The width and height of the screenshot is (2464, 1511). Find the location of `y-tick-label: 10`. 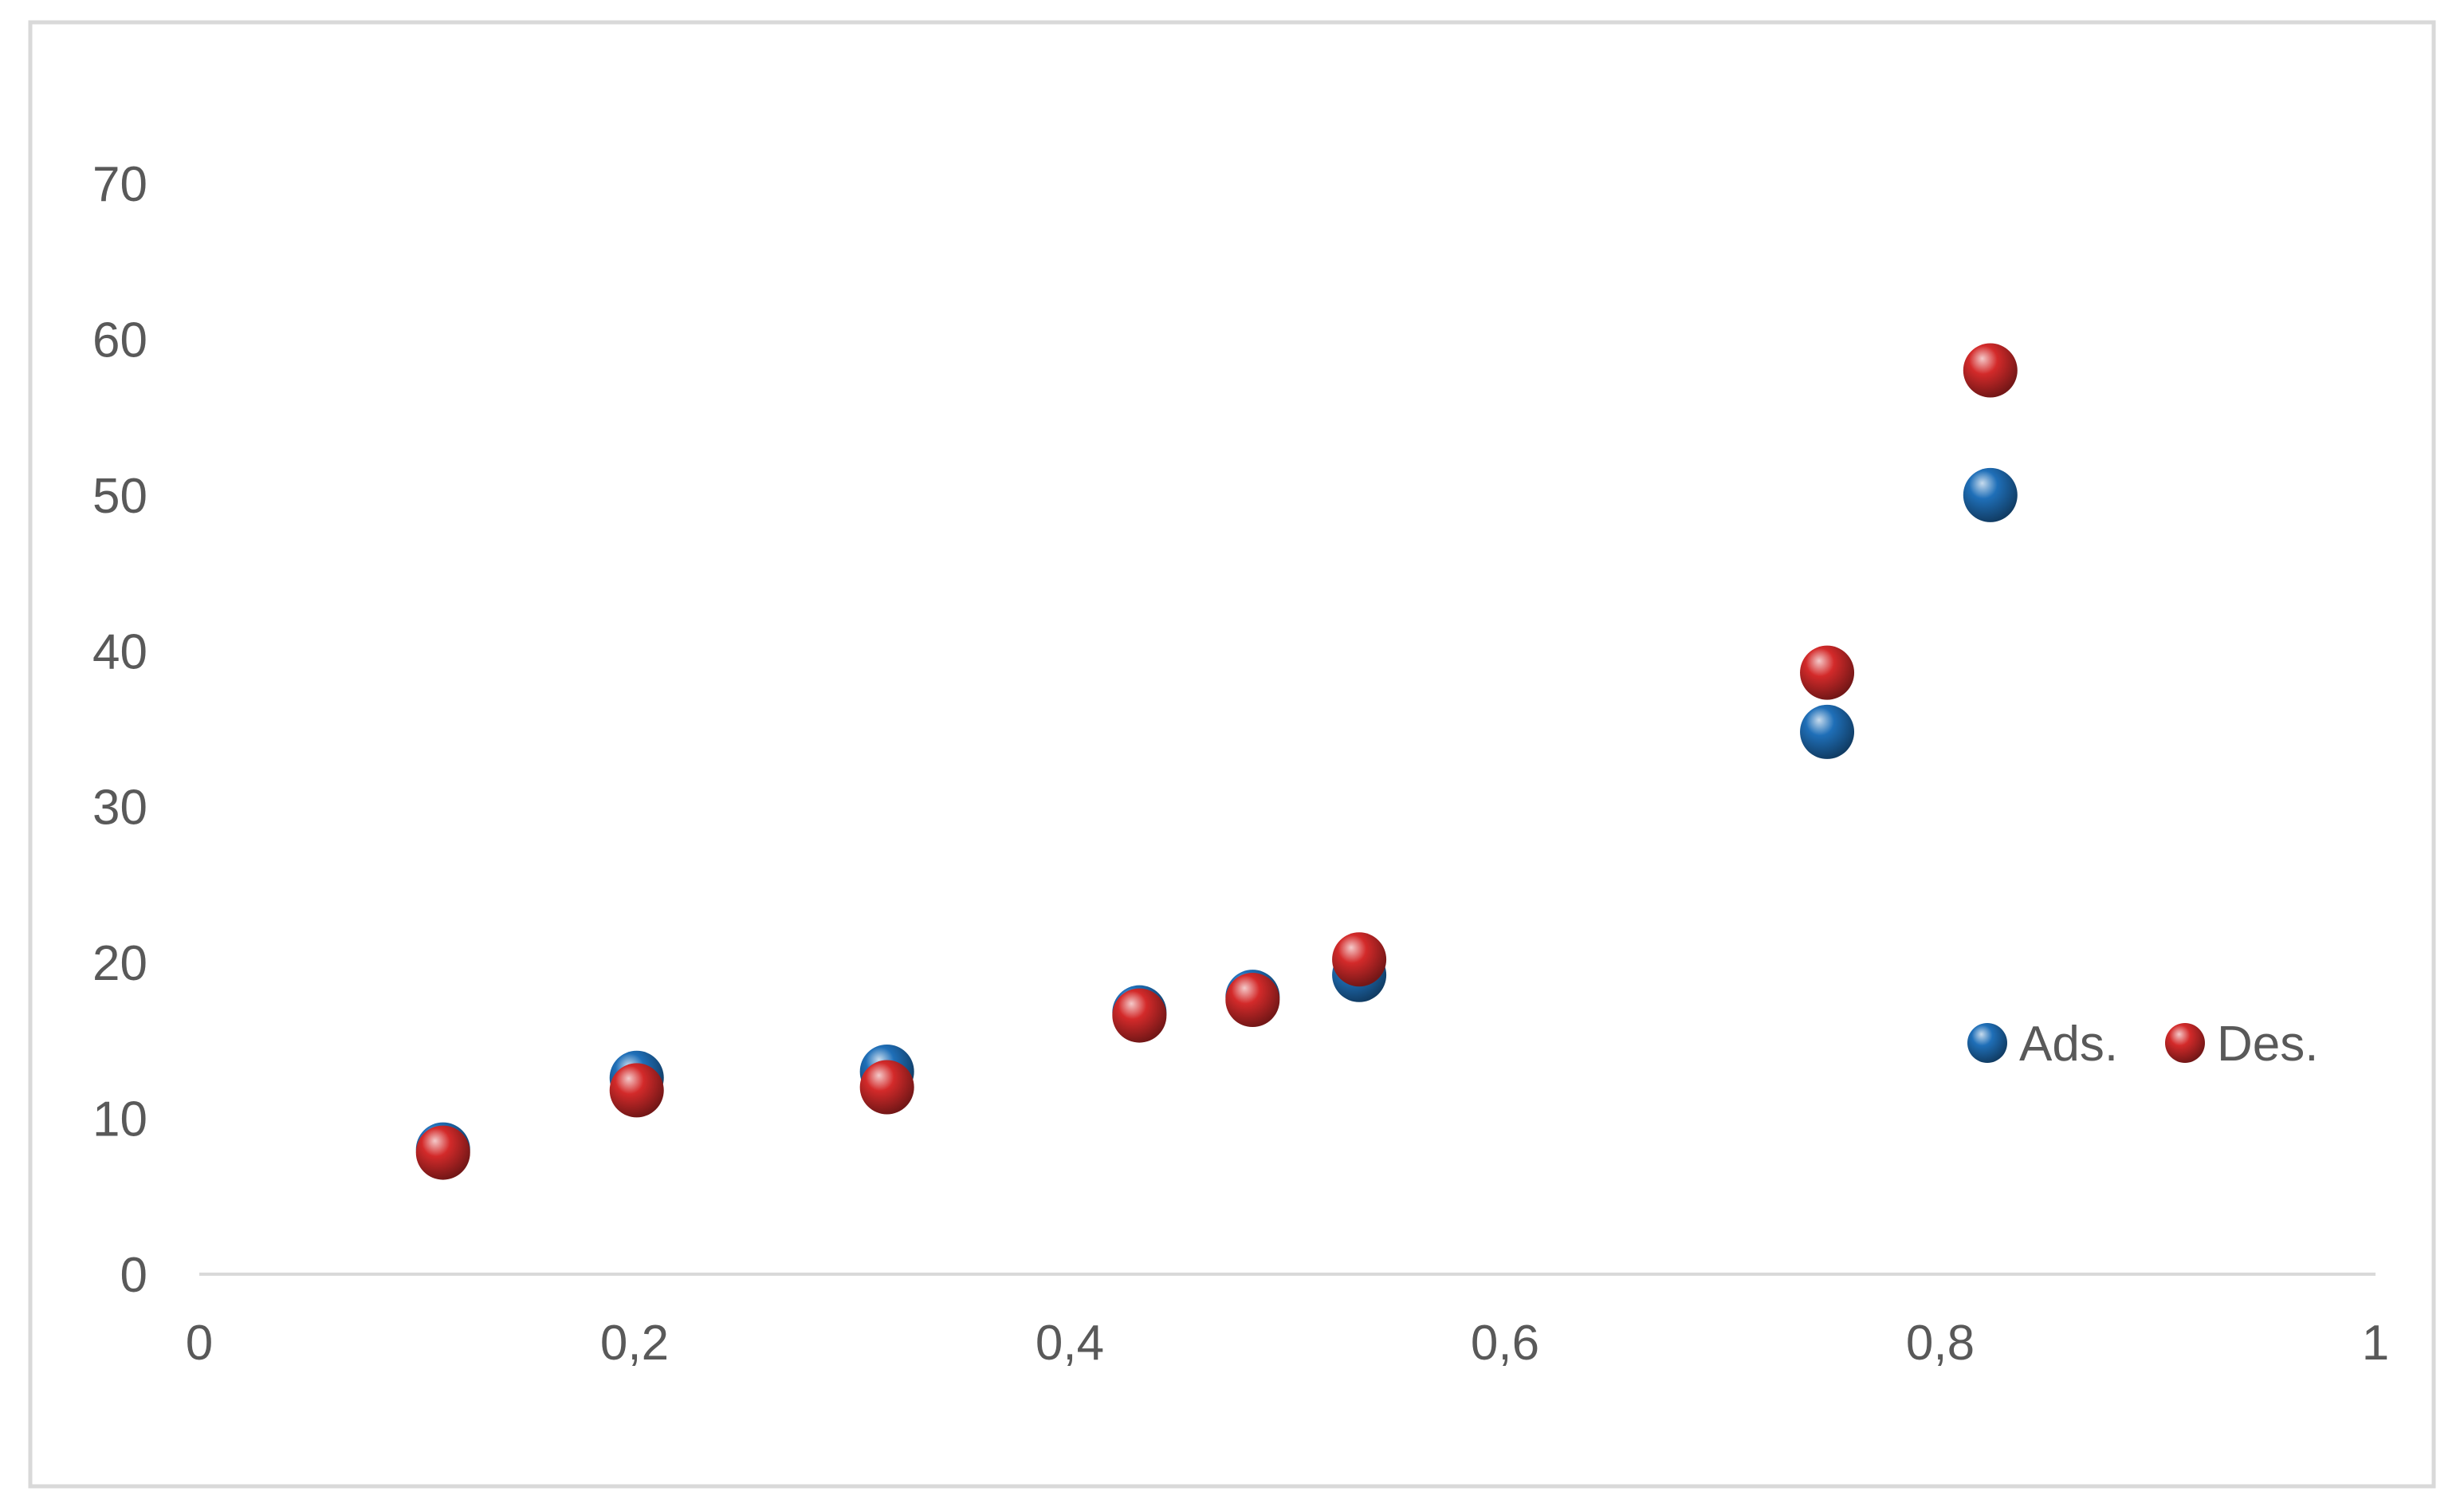

y-tick-label: 10 is located at coordinates (120, 1119).